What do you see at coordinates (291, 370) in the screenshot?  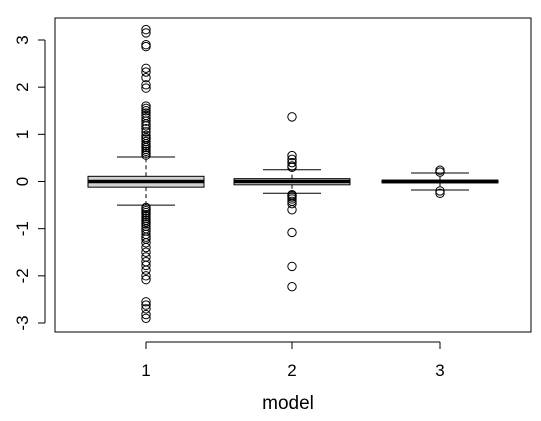 I see `x-tick-label: 2` at bounding box center [291, 370].